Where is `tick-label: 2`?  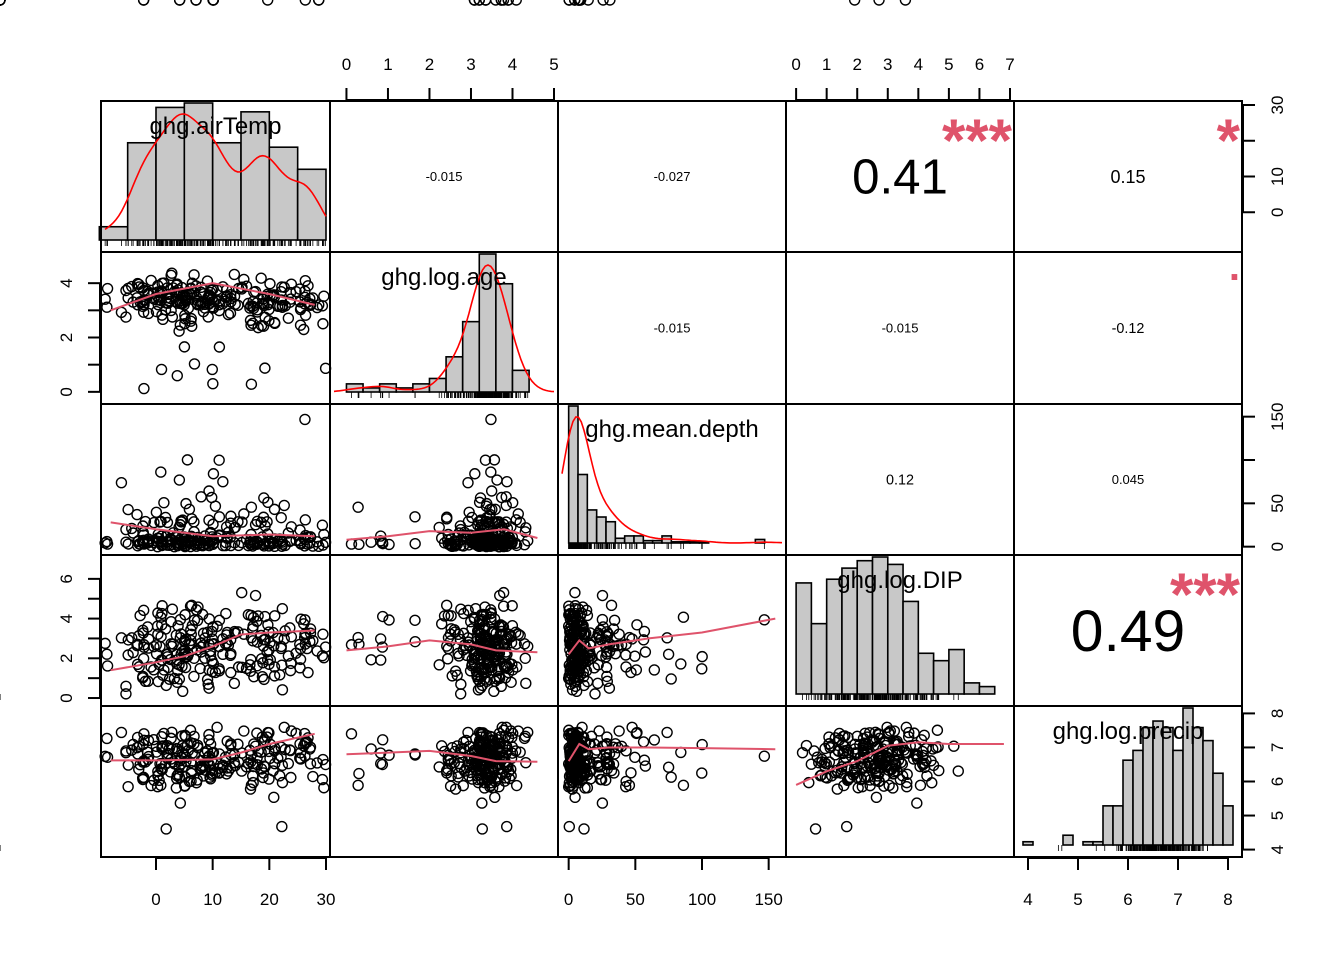 tick-label: 2 is located at coordinates (856, 64).